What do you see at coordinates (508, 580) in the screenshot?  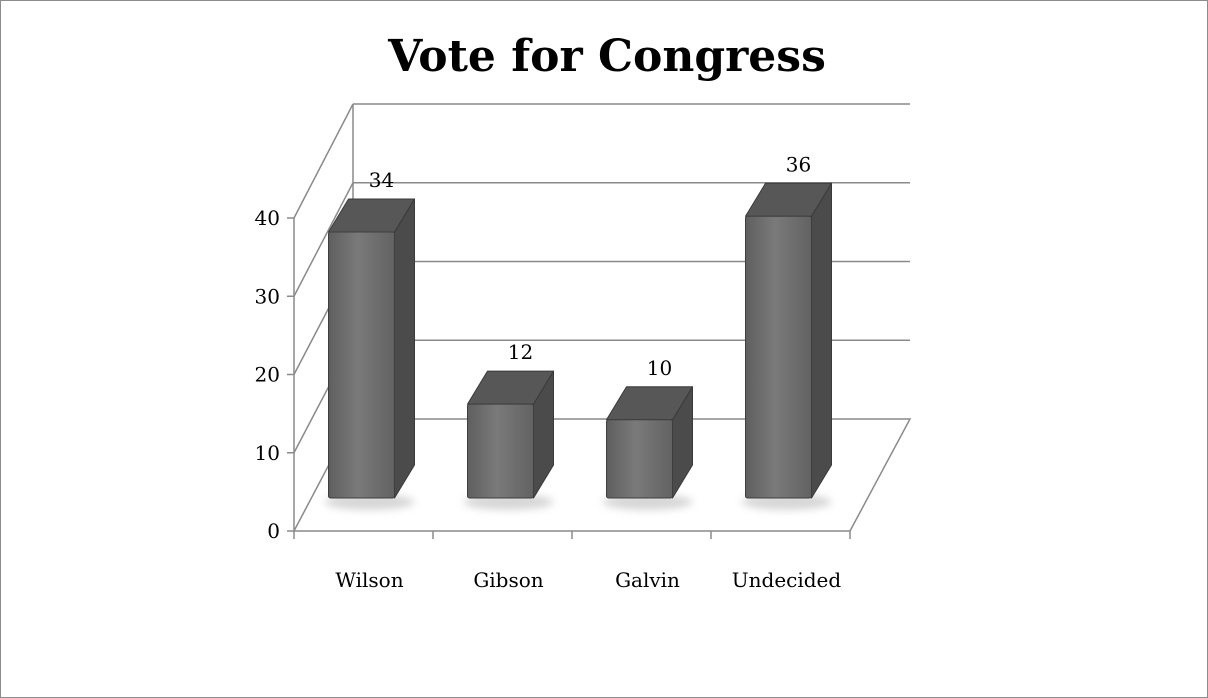 I see `category-label-gibson: Gibson` at bounding box center [508, 580].